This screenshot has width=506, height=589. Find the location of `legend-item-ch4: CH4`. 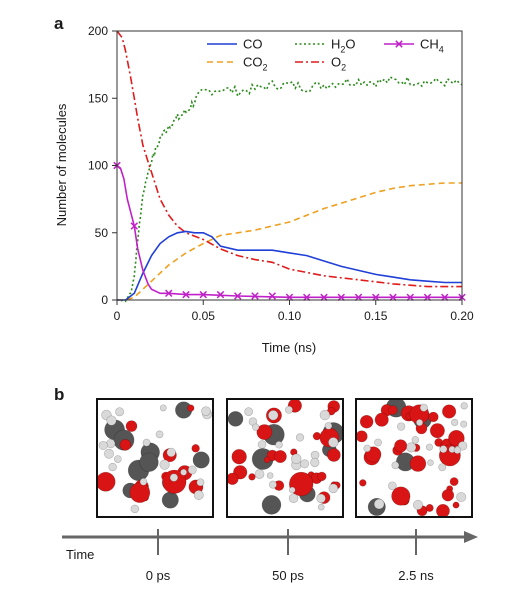

legend-item-ch4: CH4 is located at coordinates (414, 46).